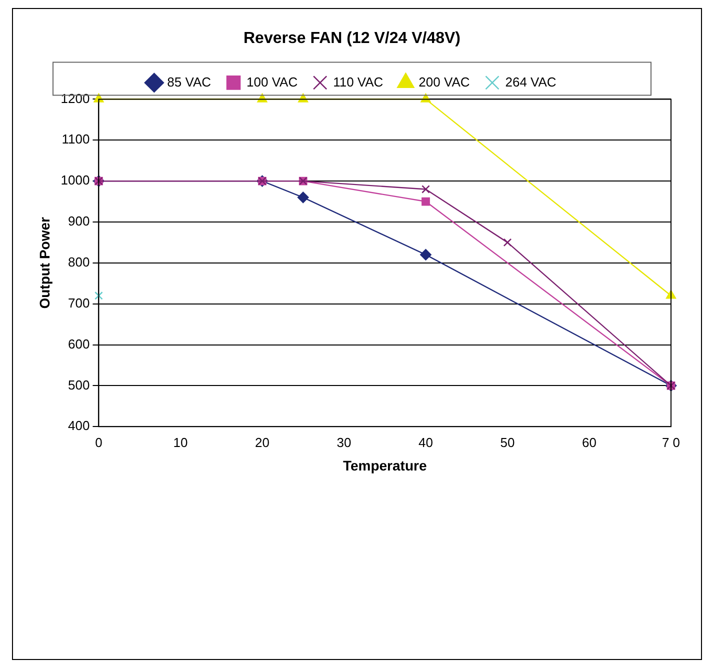 The image size is (711, 669). I want to click on chart-title: Reverse FAN (12 V/24 V/48V), so click(352, 39).